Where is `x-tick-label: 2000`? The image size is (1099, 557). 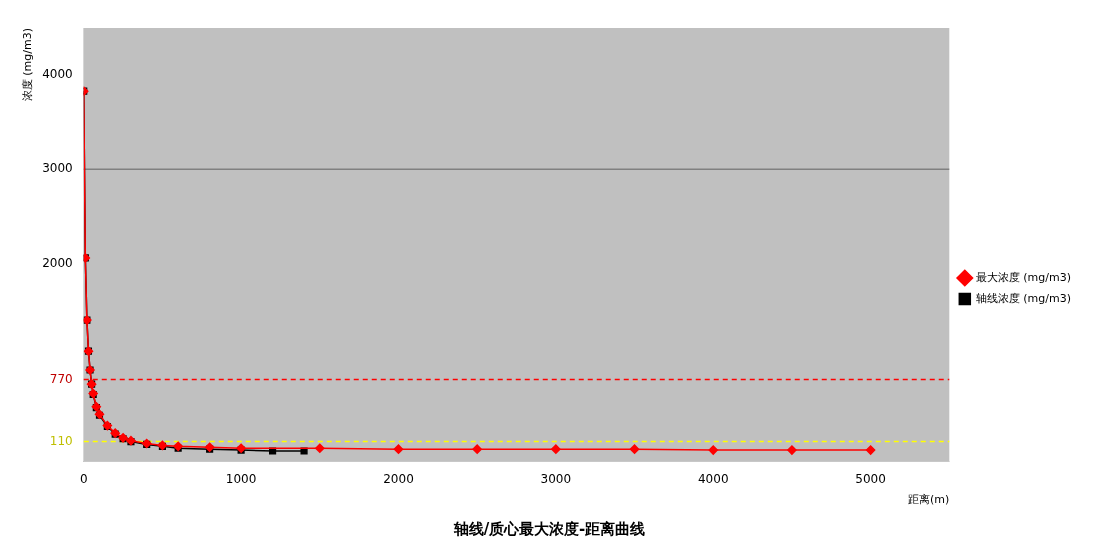 x-tick-label: 2000 is located at coordinates (398, 478).